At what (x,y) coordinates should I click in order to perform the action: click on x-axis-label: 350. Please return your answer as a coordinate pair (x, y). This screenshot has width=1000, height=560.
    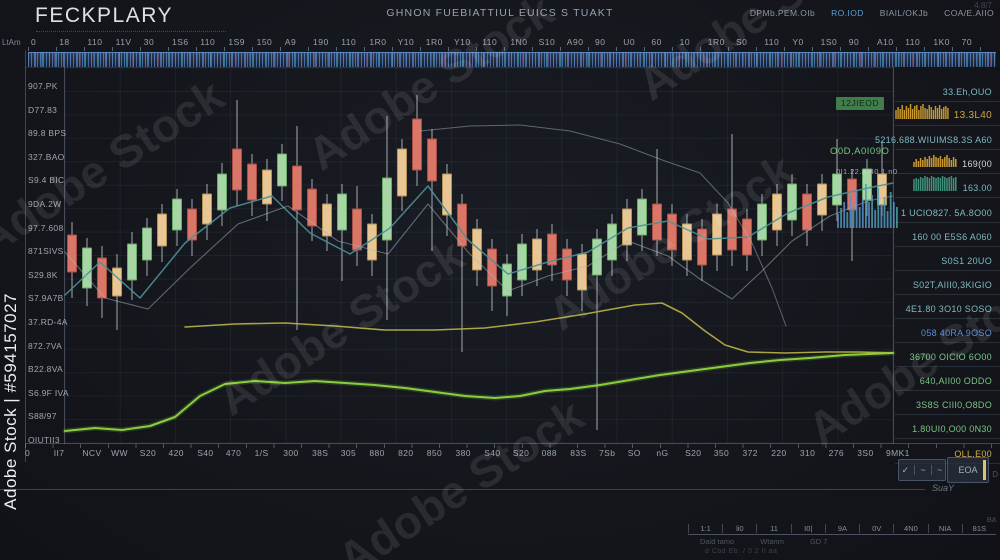
    Looking at the image, I should click on (721, 453).